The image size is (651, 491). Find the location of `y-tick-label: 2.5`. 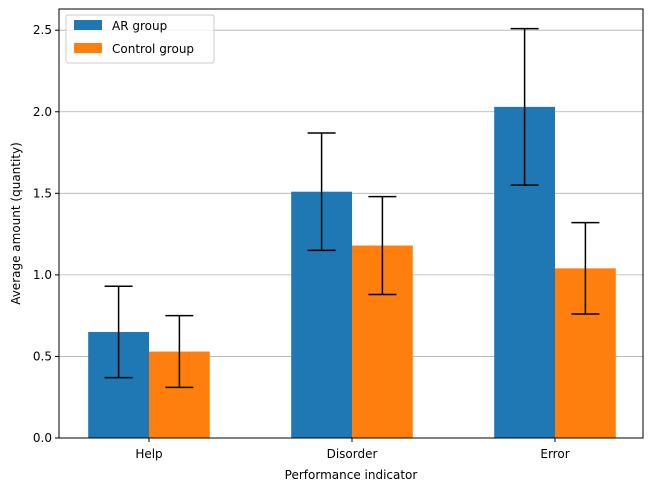

y-tick-label: 2.5 is located at coordinates (42, 30).